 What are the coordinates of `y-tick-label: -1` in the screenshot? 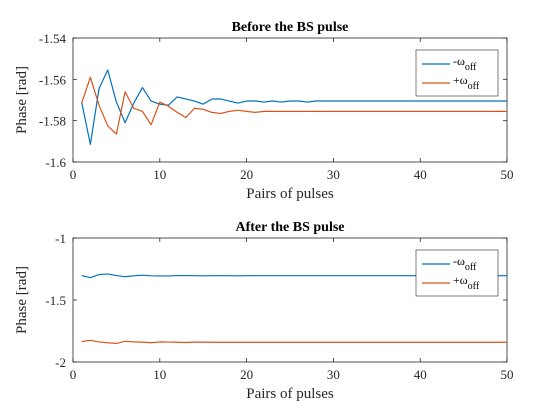 It's located at (60, 238).